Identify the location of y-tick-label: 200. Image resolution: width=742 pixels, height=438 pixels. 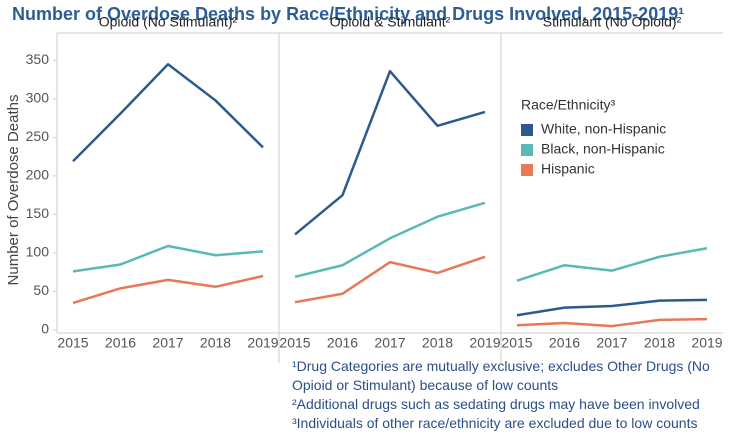
(38, 175).